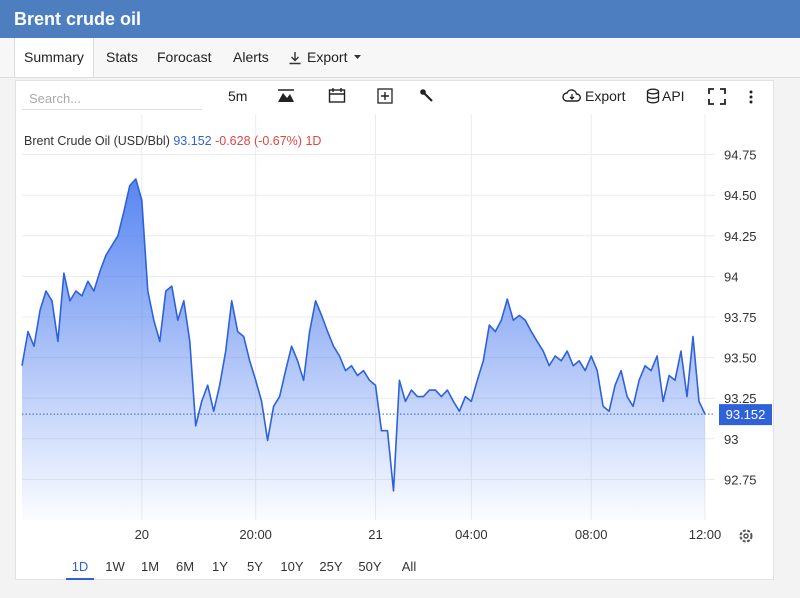 The image size is (800, 598). Describe the element at coordinates (255, 534) in the screenshot. I see `x-tick-label: 20:00` at that location.